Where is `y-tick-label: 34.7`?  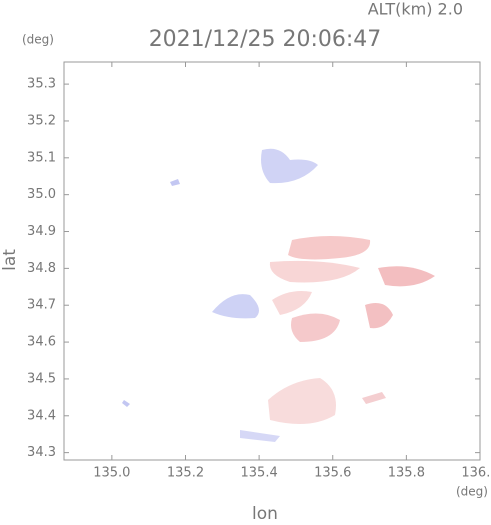
y-tick-label: 34.7 is located at coordinates (41, 305).